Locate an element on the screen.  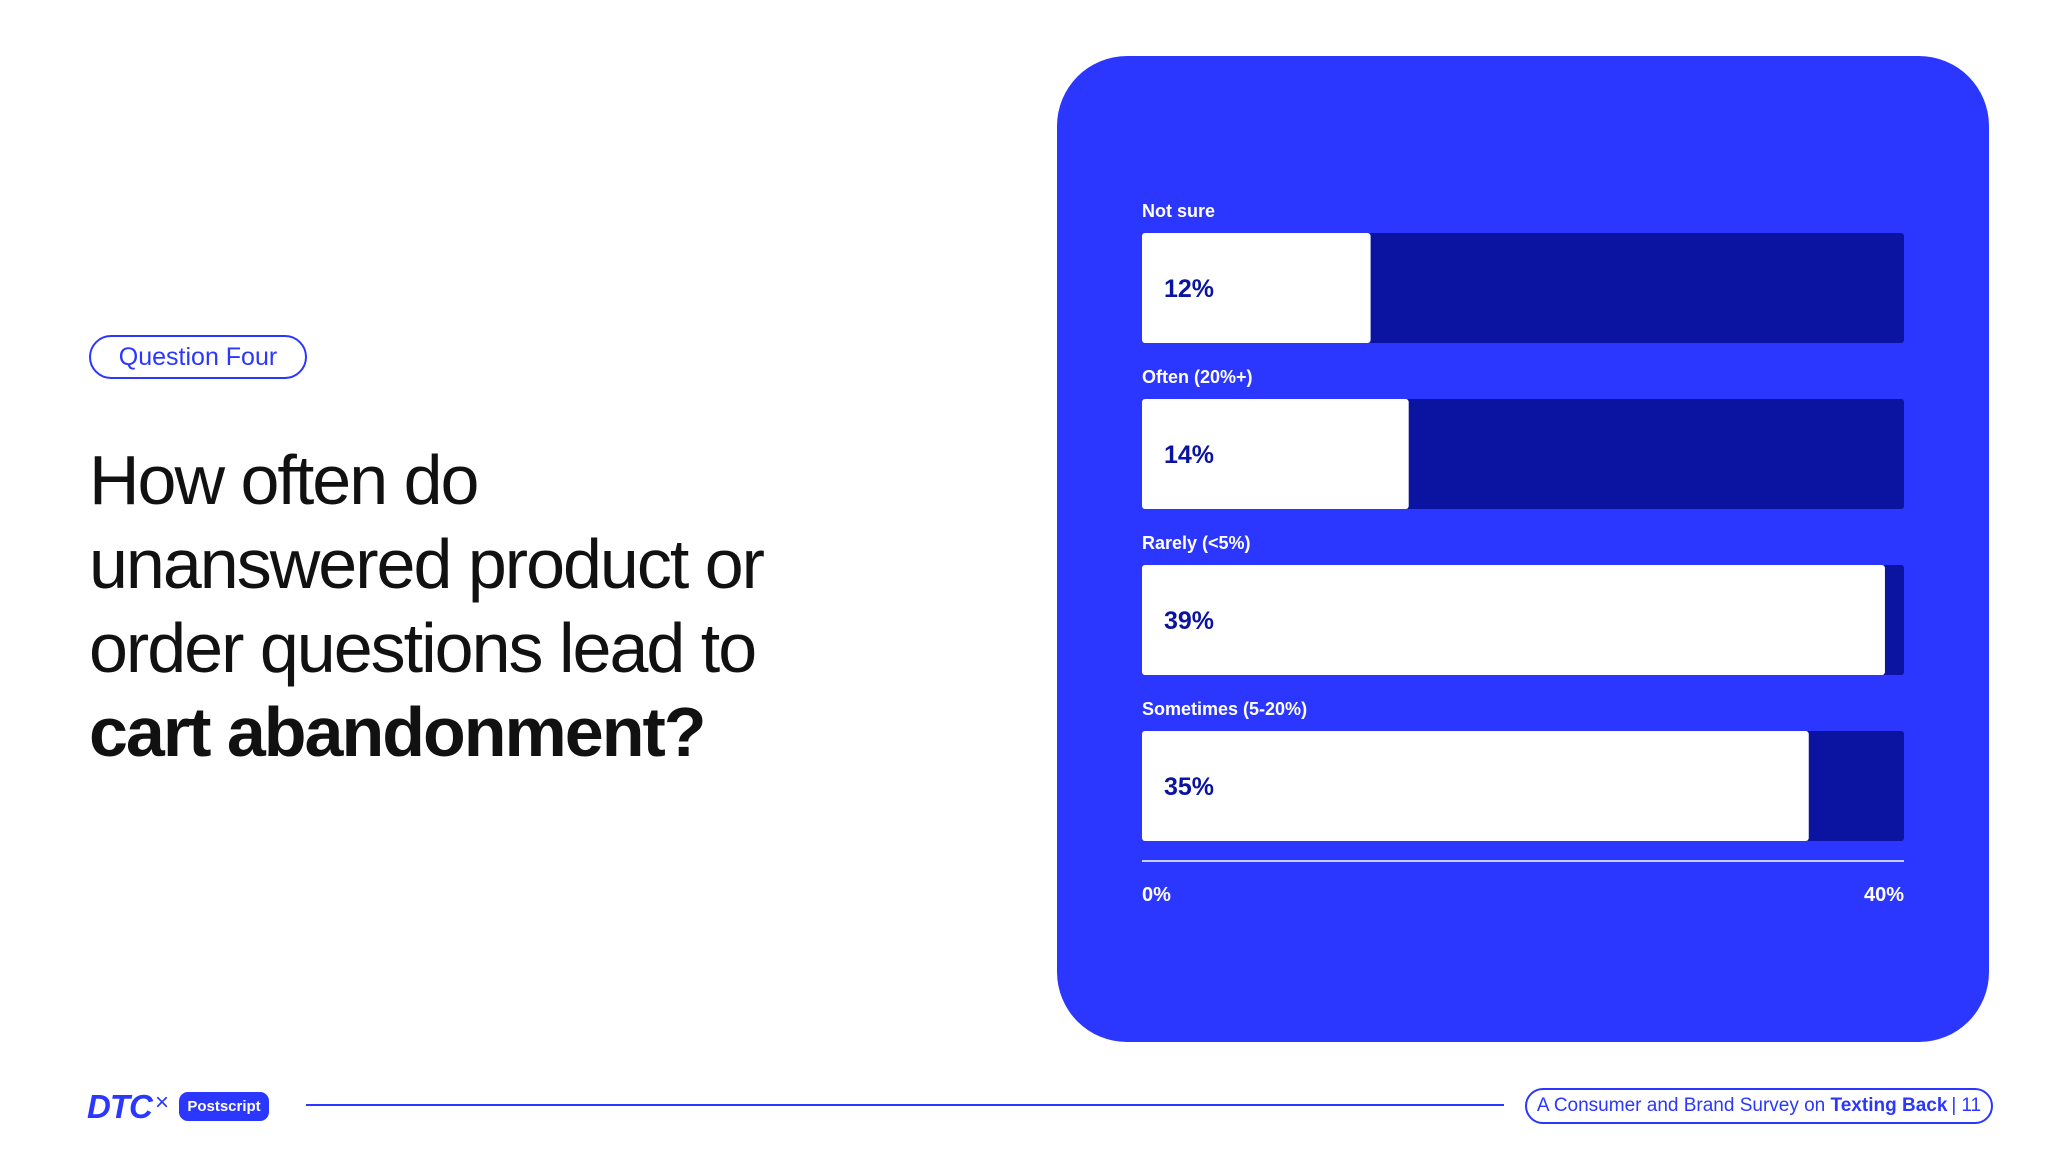
question-badge: Question Four is located at coordinates (198, 357).